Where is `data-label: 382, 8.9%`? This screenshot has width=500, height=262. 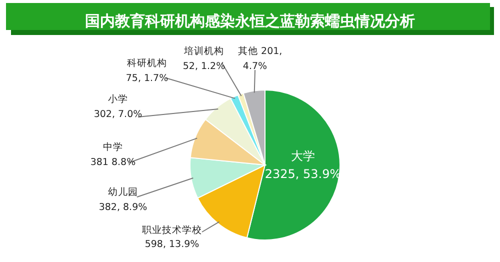 data-label: 382, 8.9% is located at coordinates (123, 207).